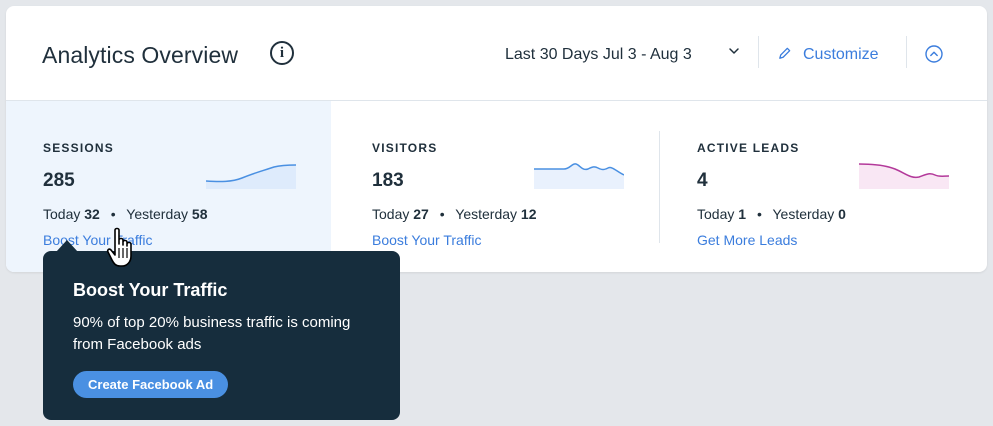 The height and width of the screenshot is (426, 993). I want to click on metric-value: 4, so click(702, 180).